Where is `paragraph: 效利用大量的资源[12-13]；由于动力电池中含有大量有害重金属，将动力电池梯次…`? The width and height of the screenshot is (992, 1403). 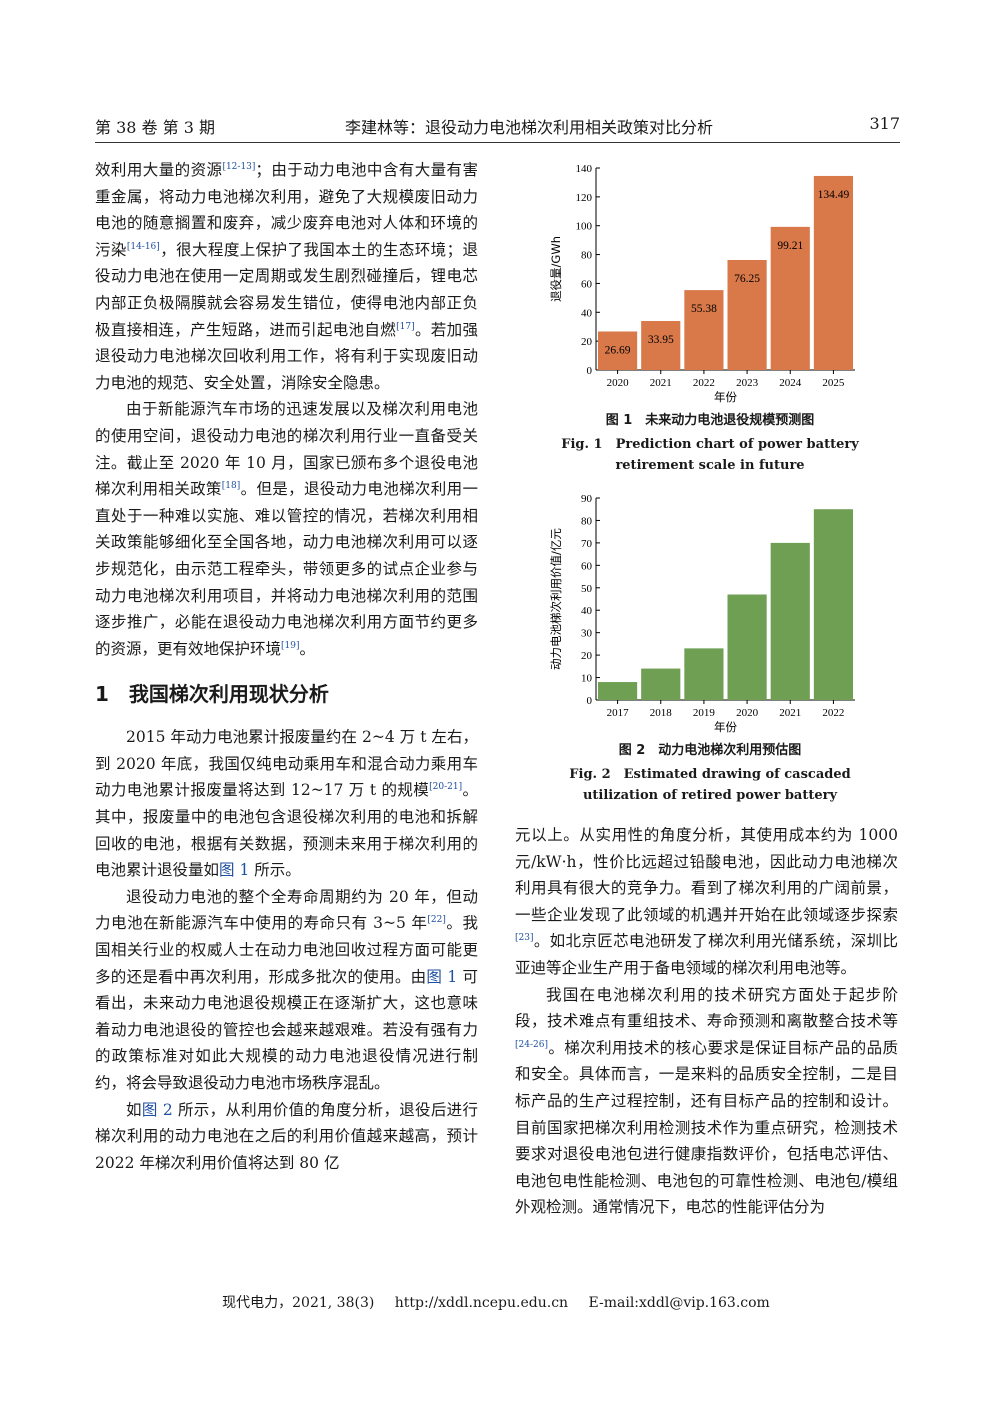
paragraph: 效利用大量的资源[12-13]；由于动力电池中含有大量有害重金属，将动力电池梯次… is located at coordinates (286, 276).